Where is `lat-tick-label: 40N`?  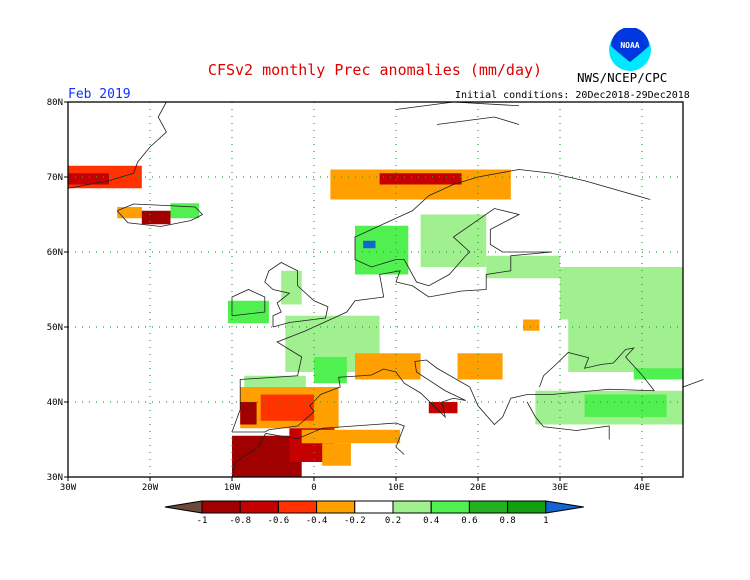
lat-tick-label: 40N is located at coordinates (55, 403).